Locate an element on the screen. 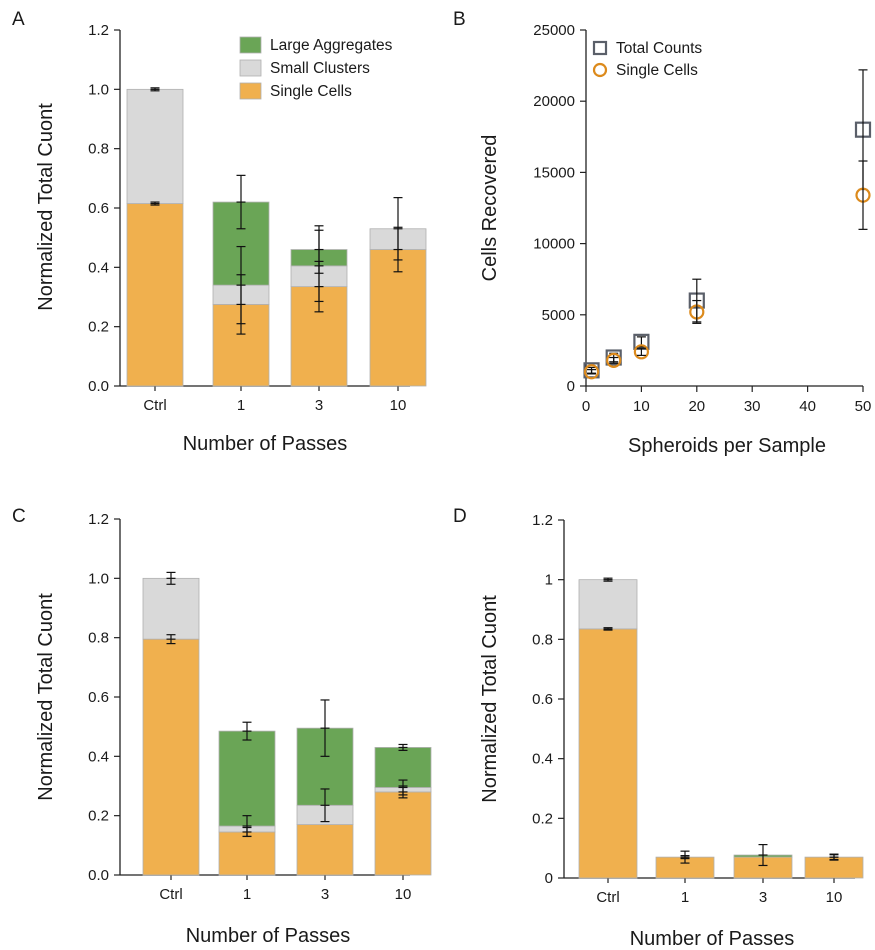 The height and width of the screenshot is (950, 875). panel-d-ylabel: Normalized Total Cuont is located at coordinates (490, 699).